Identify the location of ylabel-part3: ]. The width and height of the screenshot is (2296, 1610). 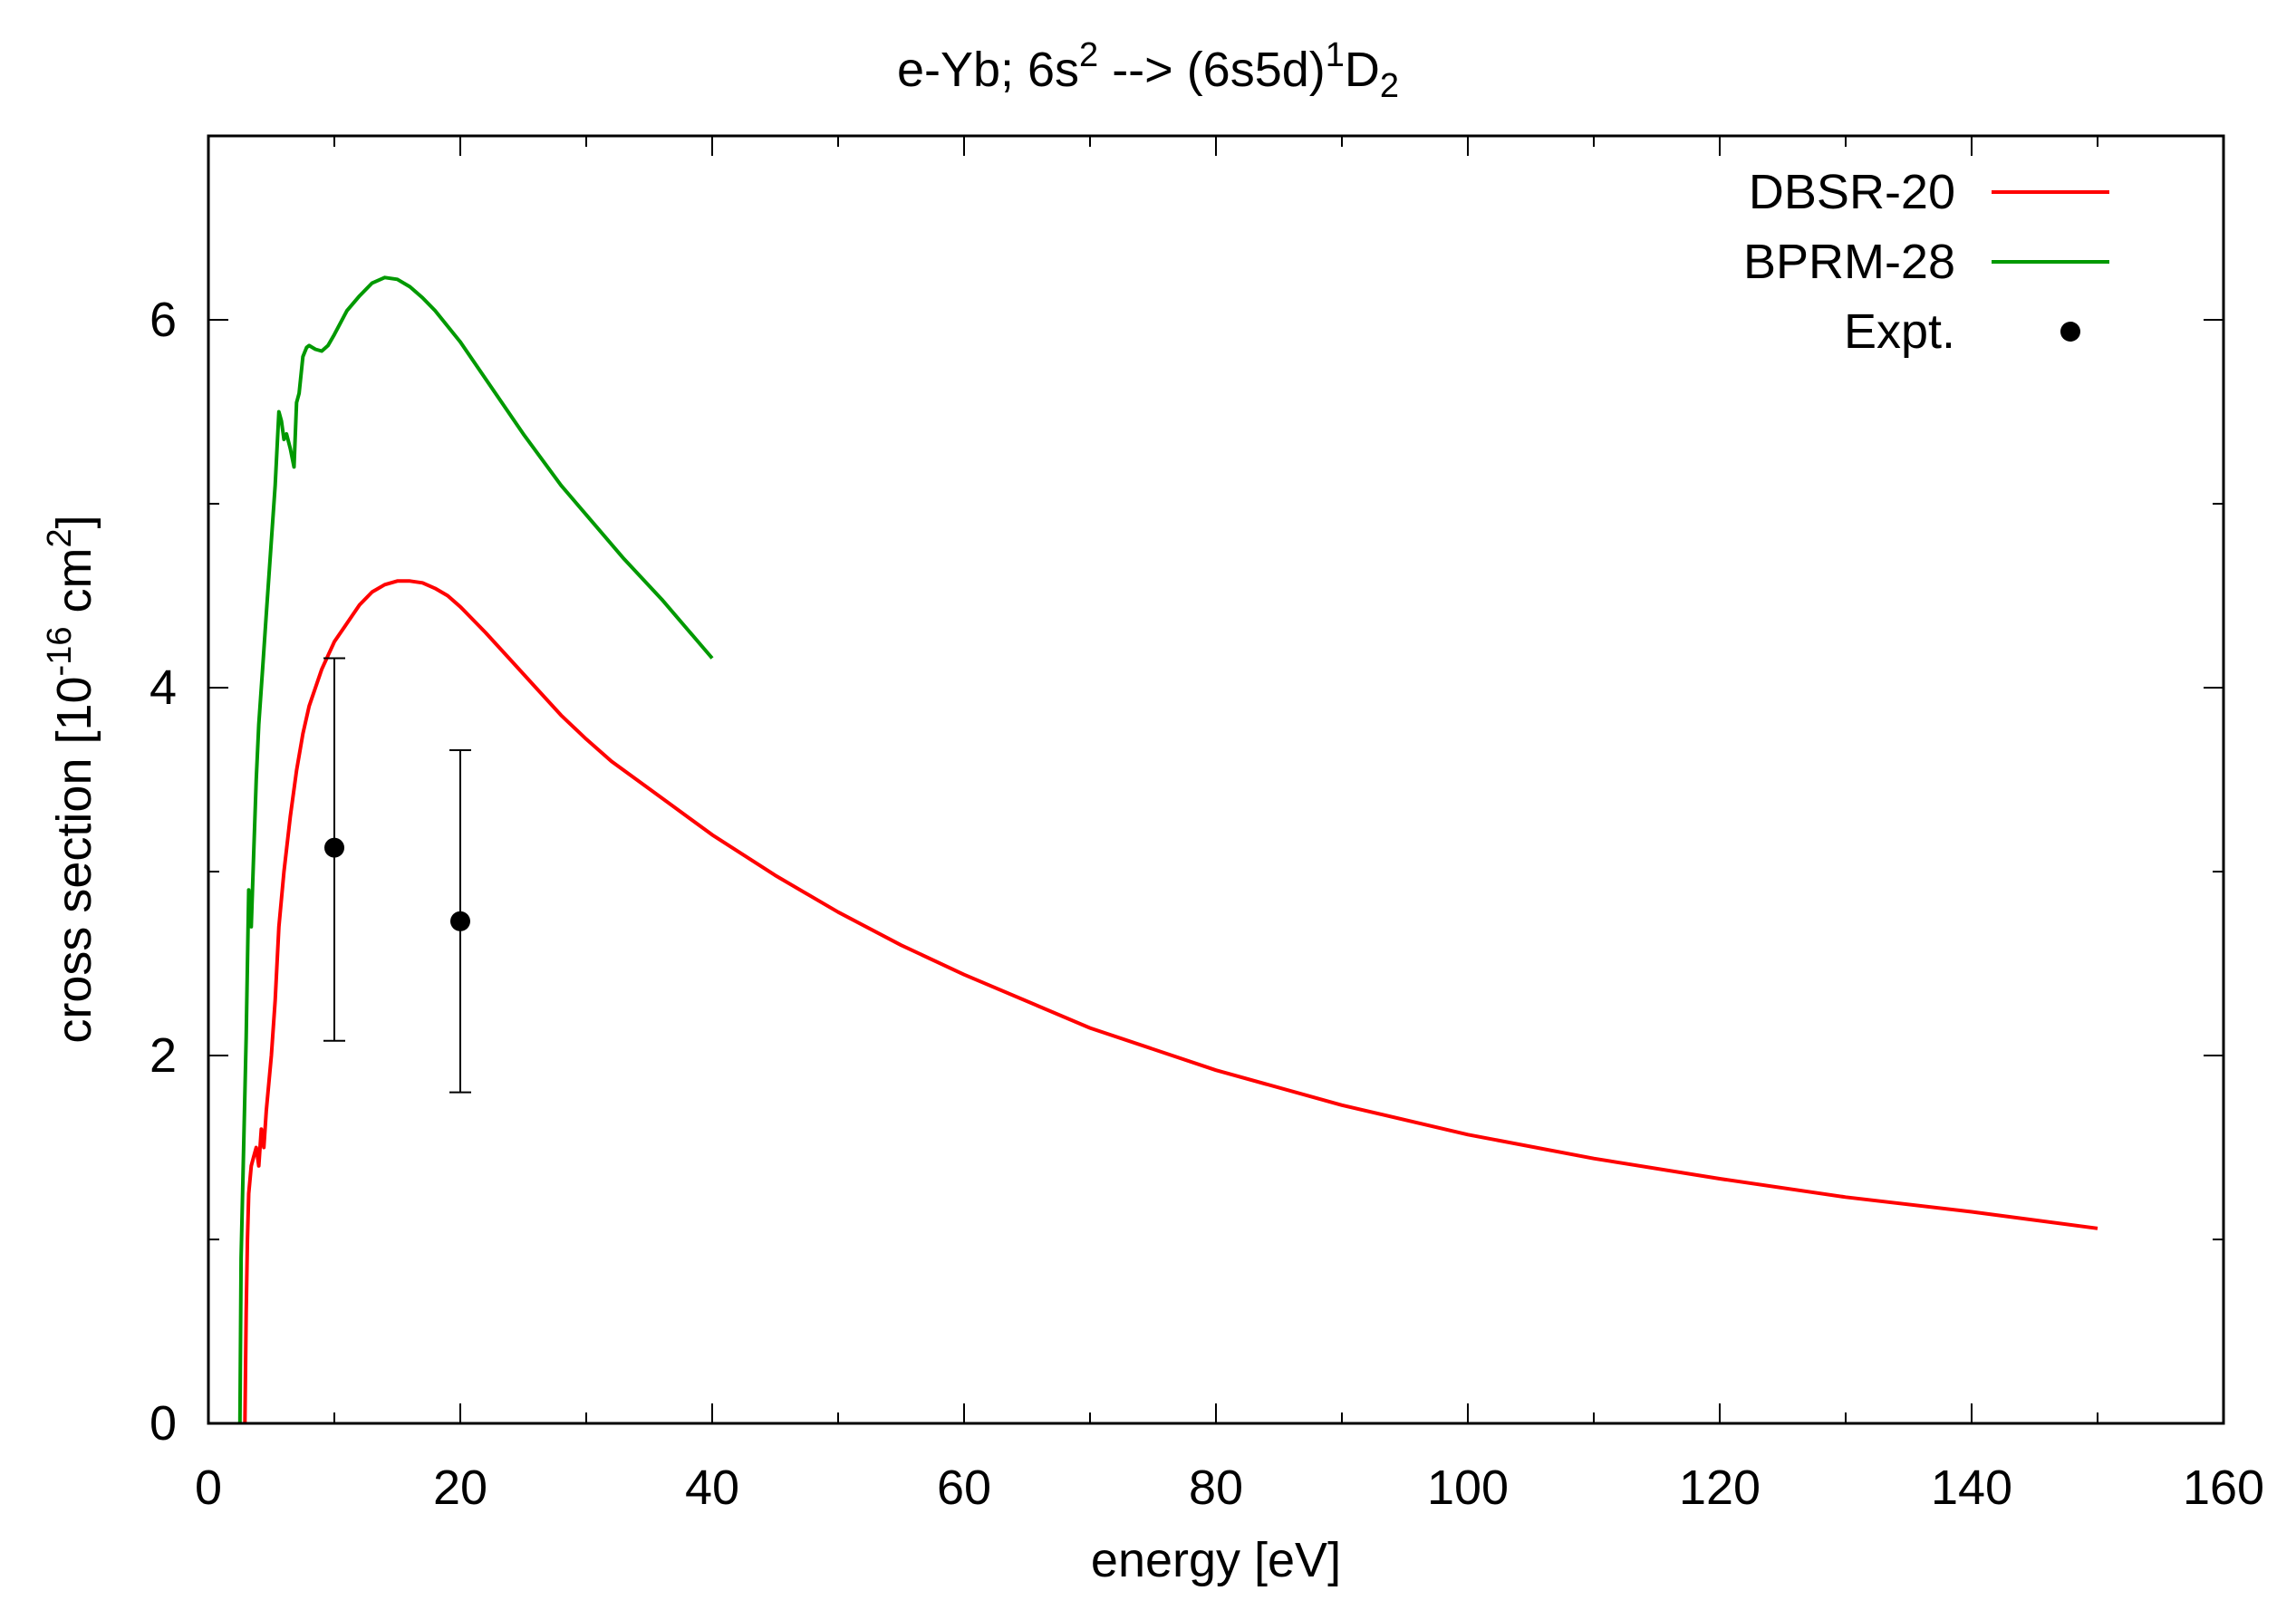
(74, 521).